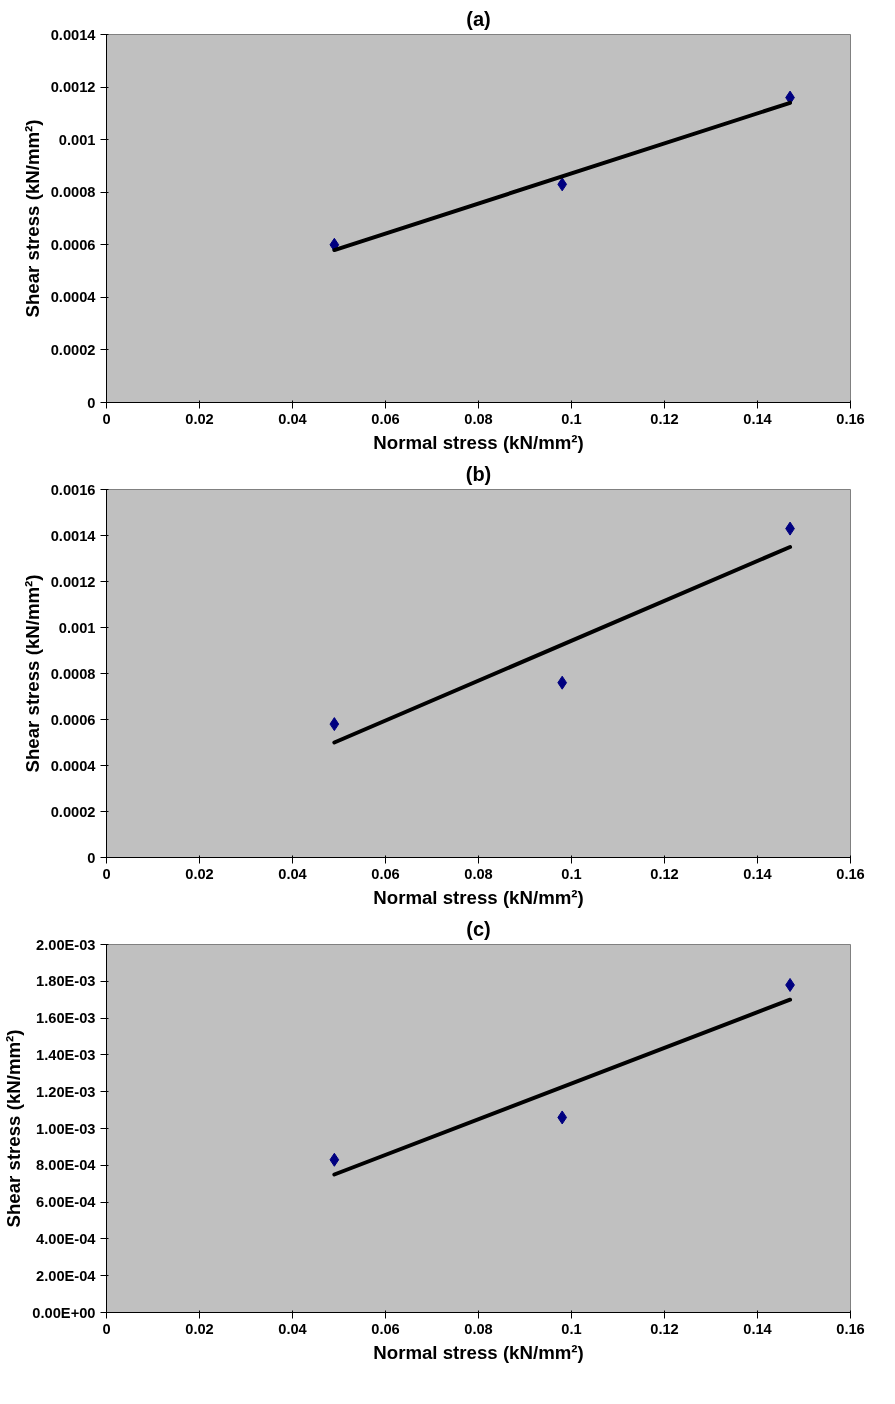 This screenshot has height=1404, width=895. Describe the element at coordinates (66, 944) in the screenshot. I see `y-tick-label: 2.00E-03` at that location.